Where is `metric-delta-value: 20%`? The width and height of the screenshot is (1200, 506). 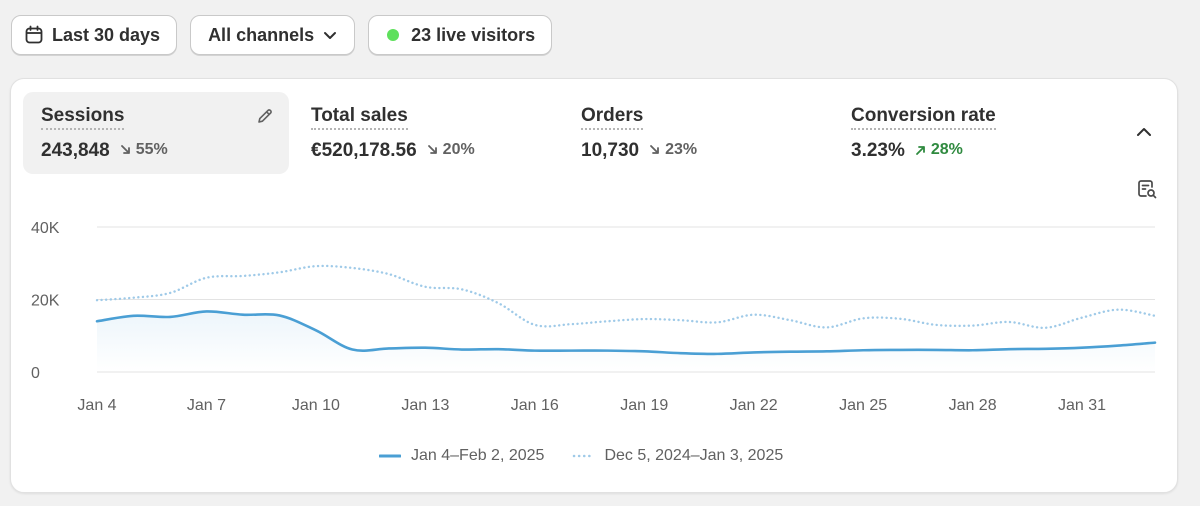
metric-delta-value: 20% is located at coordinates (458, 149).